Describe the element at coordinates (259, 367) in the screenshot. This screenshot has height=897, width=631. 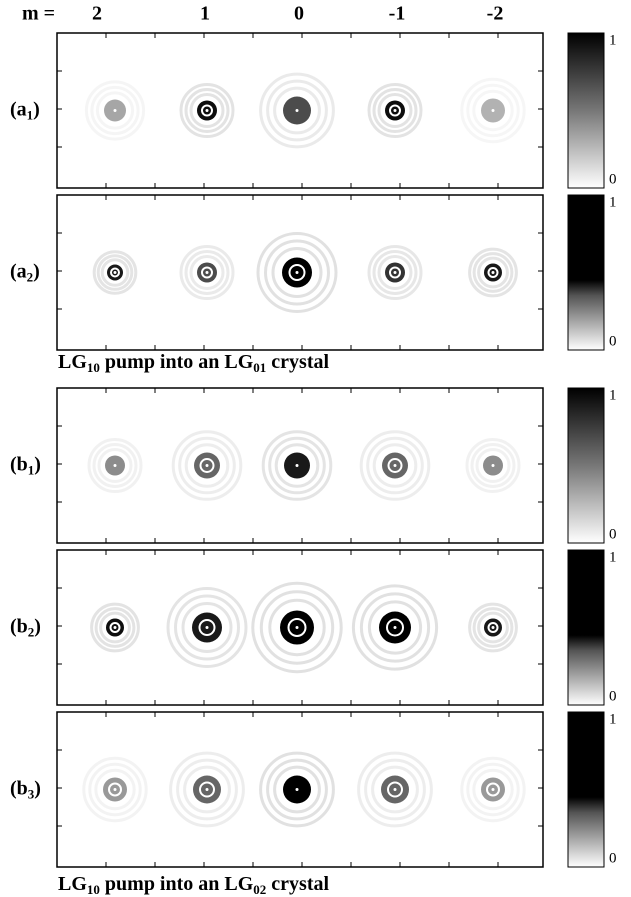
I see `caption-sub: 01` at that location.